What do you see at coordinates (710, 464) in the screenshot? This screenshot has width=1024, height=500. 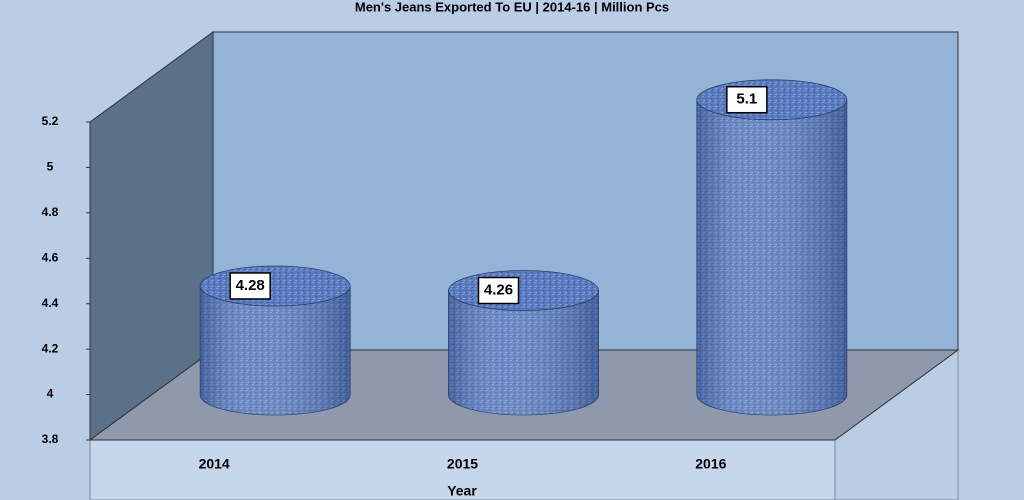 I see `x-tick-label: 2016` at bounding box center [710, 464].